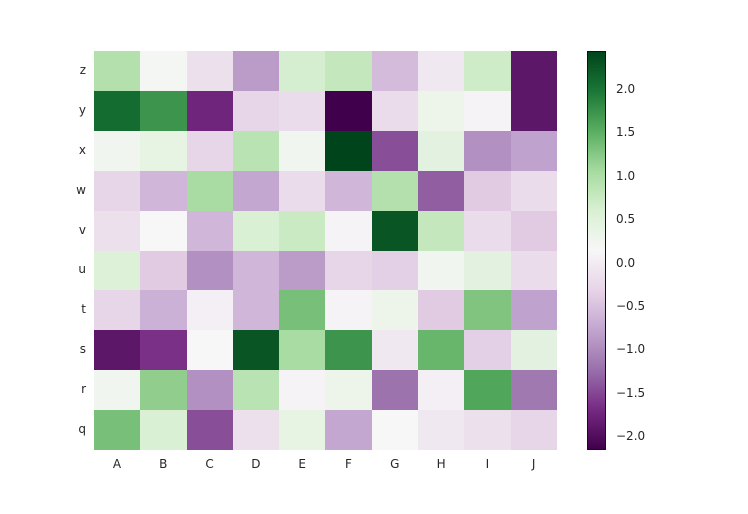 The width and height of the screenshot is (748, 514). What do you see at coordinates (631, 392) in the screenshot?
I see `colorbar-tick-label: −1.5` at bounding box center [631, 392].